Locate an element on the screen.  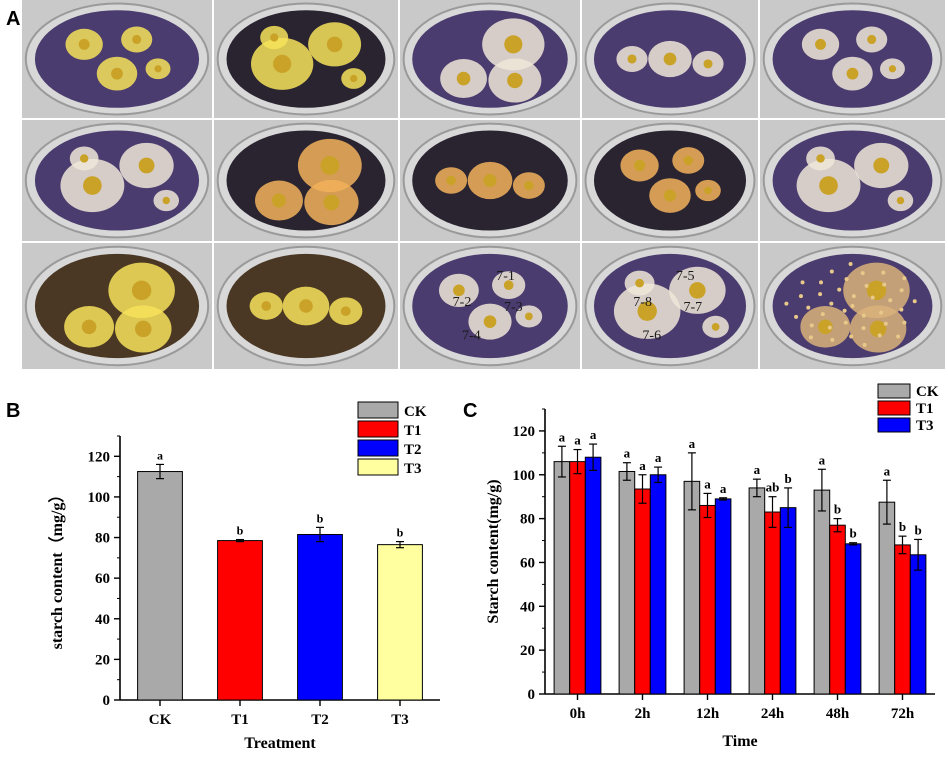
x-axis-title: Treatment is located at coordinates (280, 743).